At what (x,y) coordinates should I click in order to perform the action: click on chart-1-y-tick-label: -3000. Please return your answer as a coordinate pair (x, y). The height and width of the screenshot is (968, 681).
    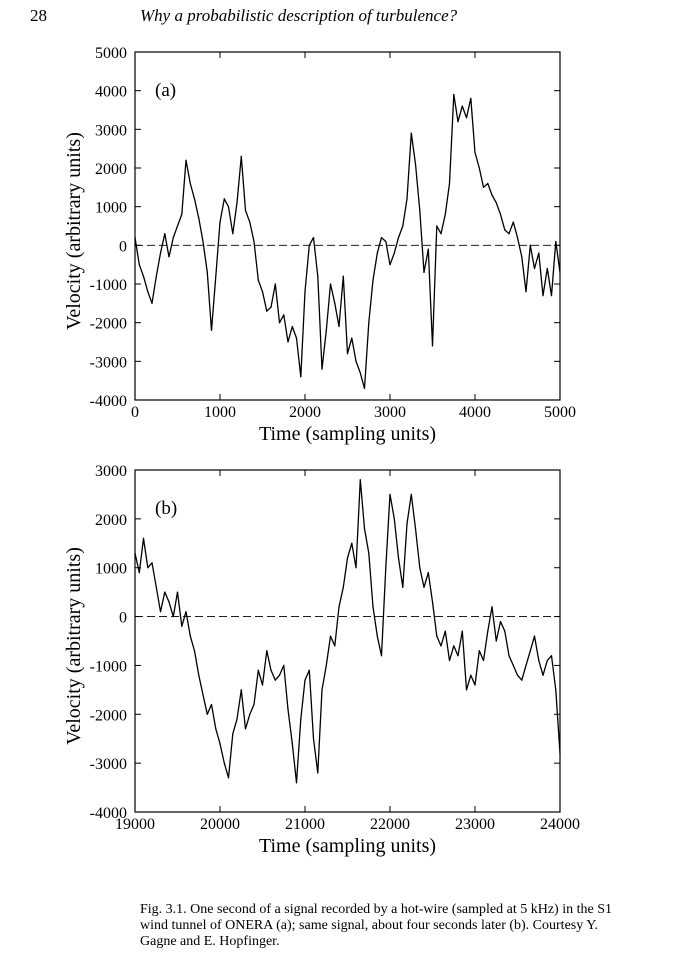
    Looking at the image, I should click on (108, 764).